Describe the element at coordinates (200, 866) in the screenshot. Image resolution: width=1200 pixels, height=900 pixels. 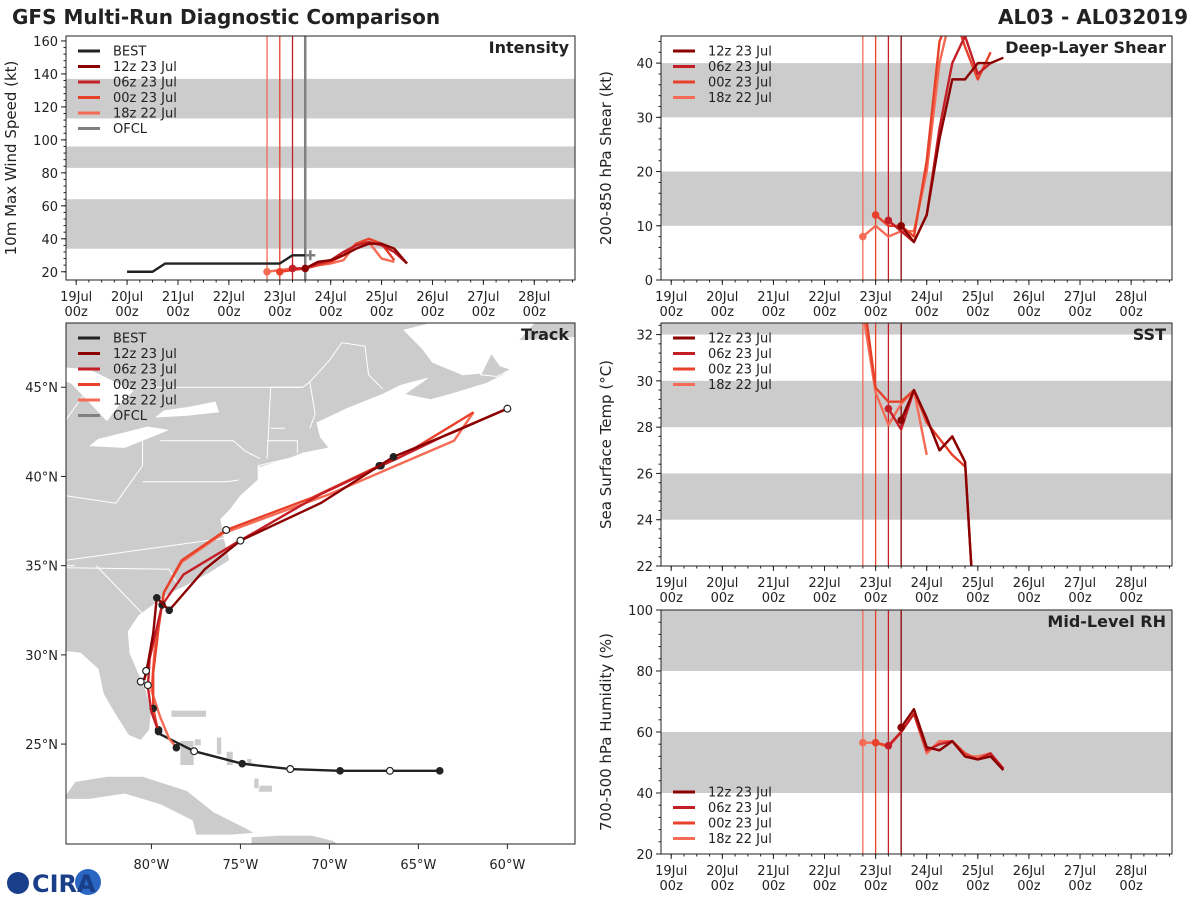
I see `land-jamaica` at that location.